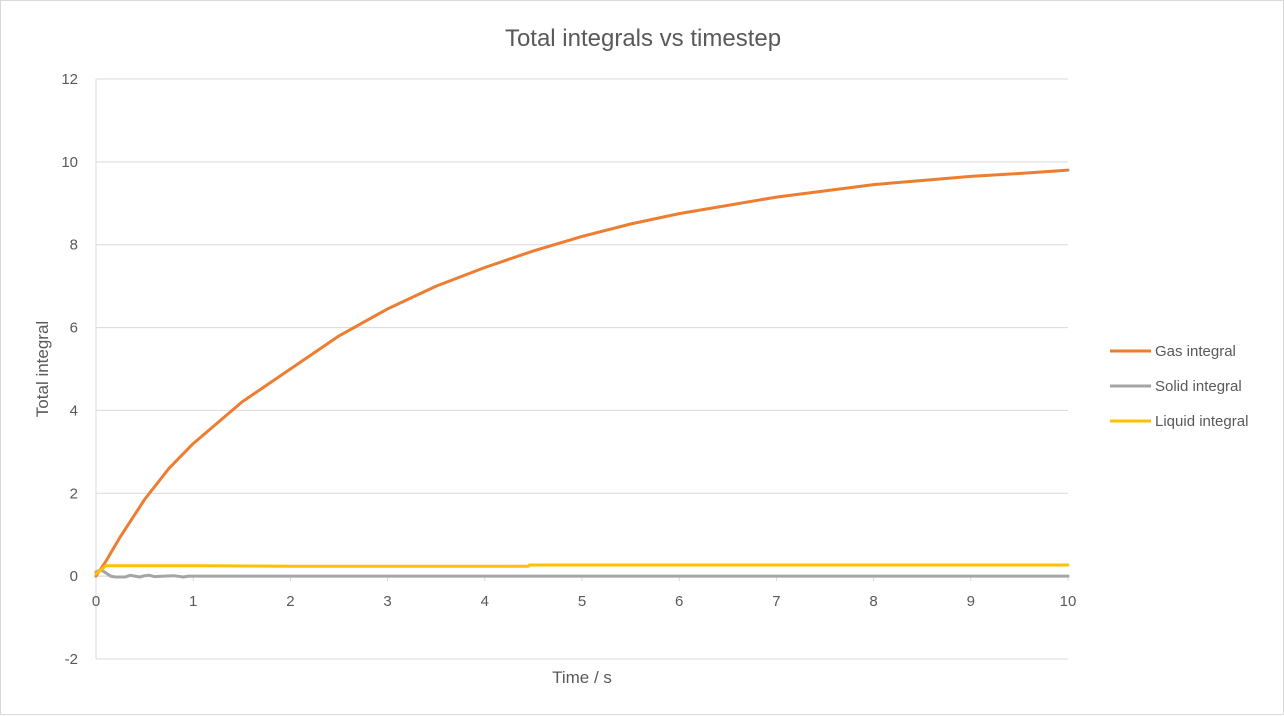 This screenshot has width=1284, height=716. I want to click on y-tick-label: 0, so click(74, 576).